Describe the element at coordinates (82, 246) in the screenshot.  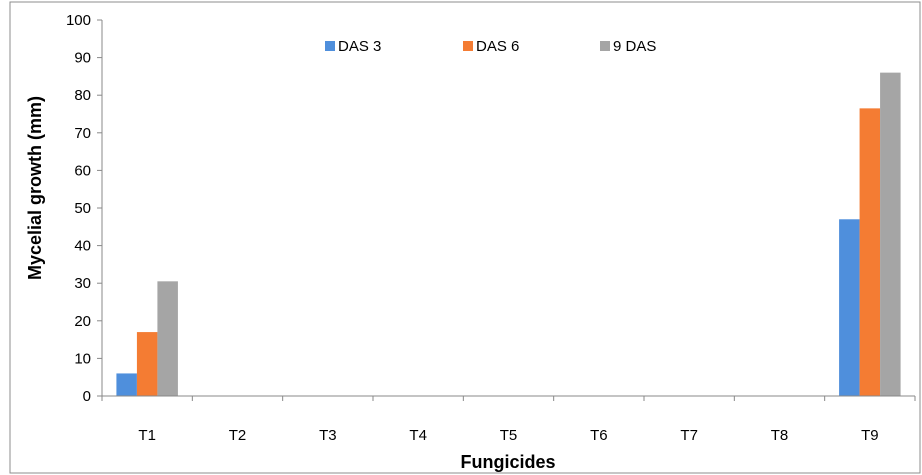
I see `y-tick-label: 40` at that location.